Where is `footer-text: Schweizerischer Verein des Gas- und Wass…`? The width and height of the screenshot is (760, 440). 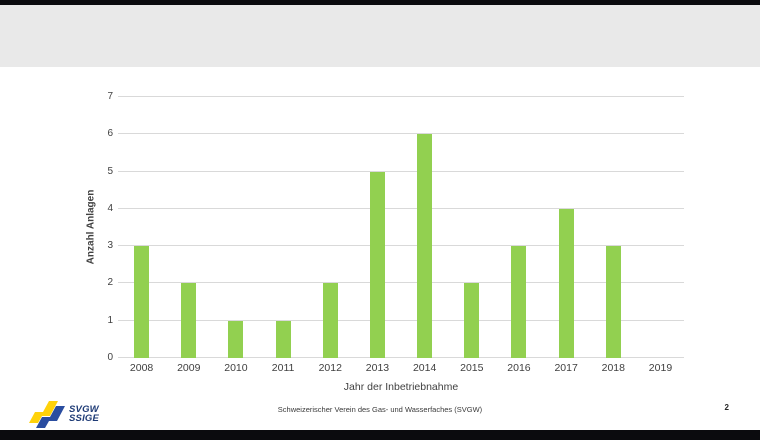 footer-text: Schweizerischer Verein des Gas- und Wass… is located at coordinates (380, 409).